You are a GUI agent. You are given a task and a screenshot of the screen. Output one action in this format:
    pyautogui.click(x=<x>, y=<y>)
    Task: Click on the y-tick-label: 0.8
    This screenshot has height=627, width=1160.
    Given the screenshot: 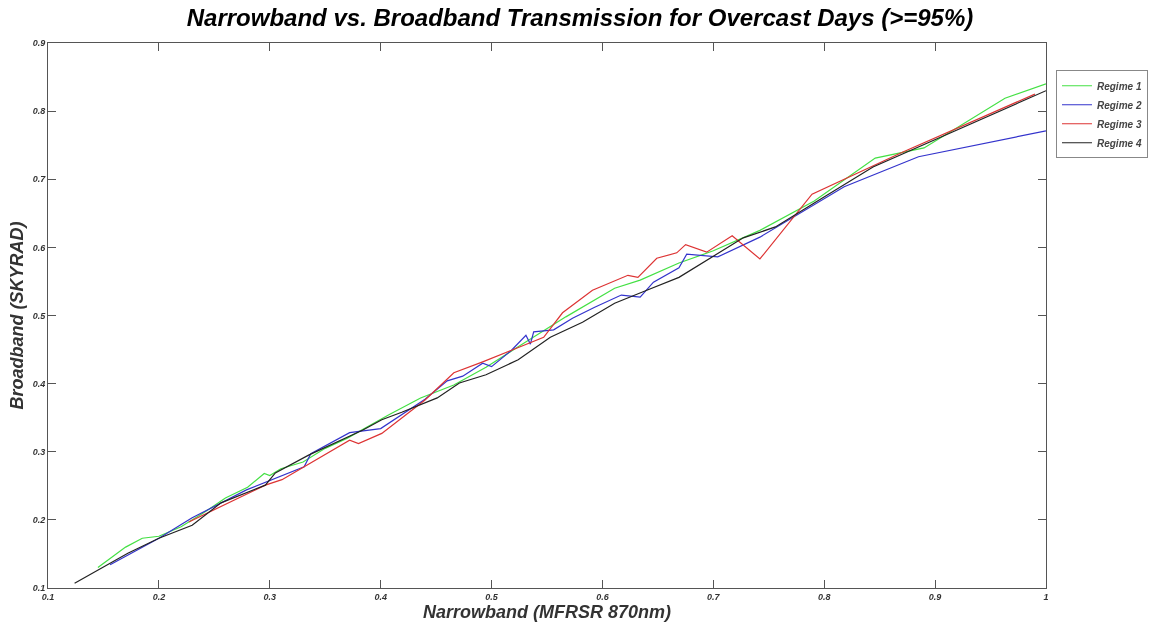 What is the action you would take?
    pyautogui.click(x=39, y=111)
    